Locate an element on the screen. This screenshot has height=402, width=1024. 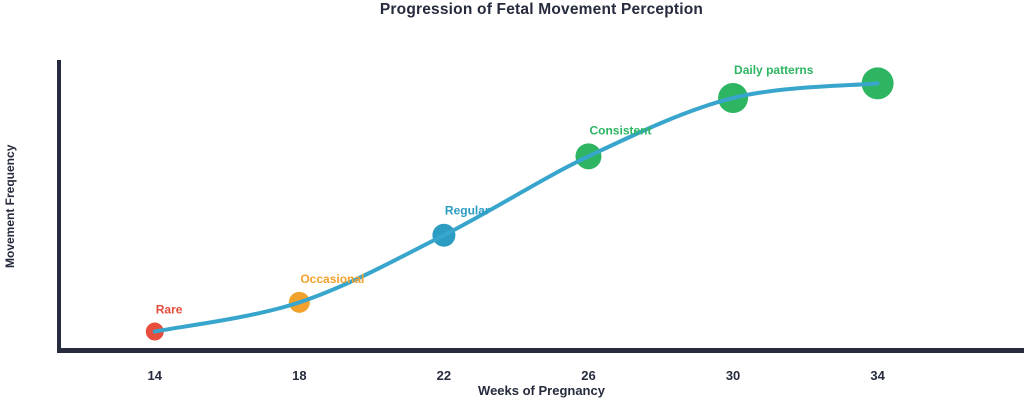
x-tick-label-18: 18 is located at coordinates (299, 375).